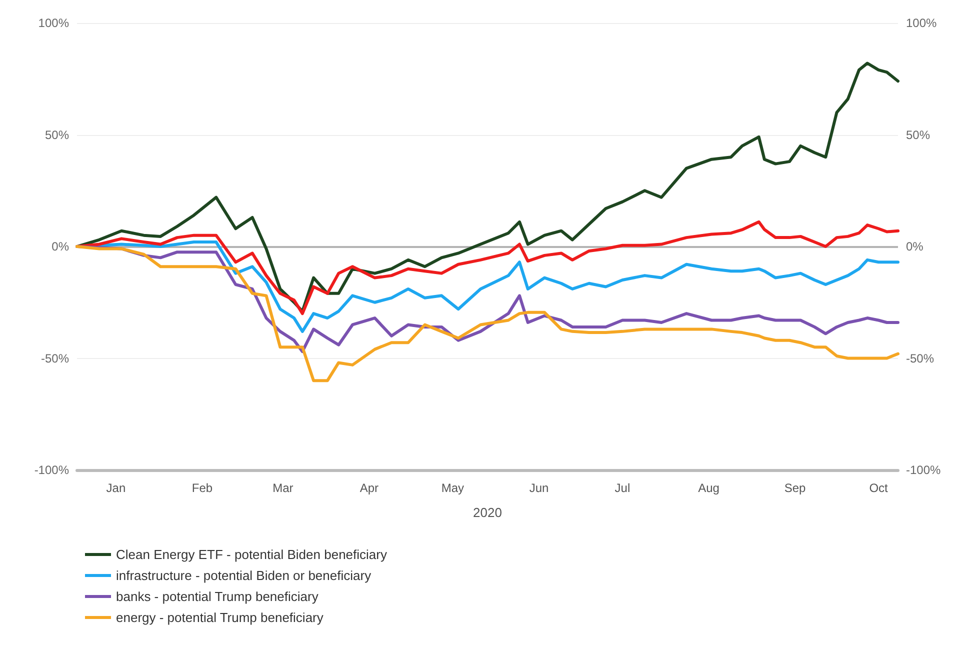  Describe the element at coordinates (202, 488) in the screenshot. I see `x-tick-label: Feb` at that location.